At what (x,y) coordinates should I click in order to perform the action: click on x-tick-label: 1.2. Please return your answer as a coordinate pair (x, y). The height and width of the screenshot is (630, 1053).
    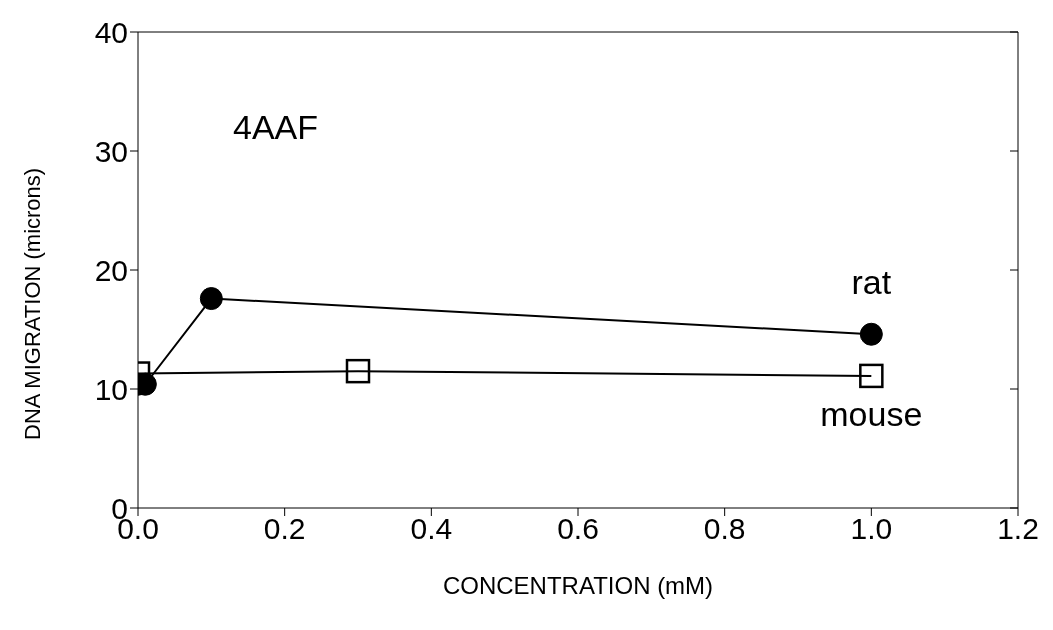
    Looking at the image, I should click on (1018, 529).